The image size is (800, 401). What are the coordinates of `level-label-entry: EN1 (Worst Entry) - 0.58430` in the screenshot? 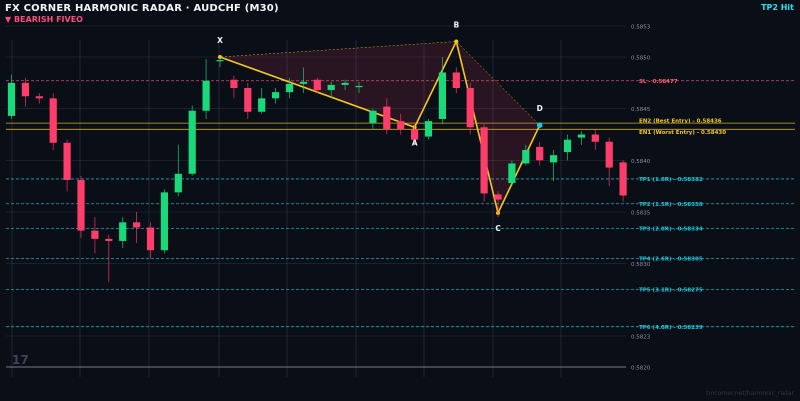 It's located at (682, 133).